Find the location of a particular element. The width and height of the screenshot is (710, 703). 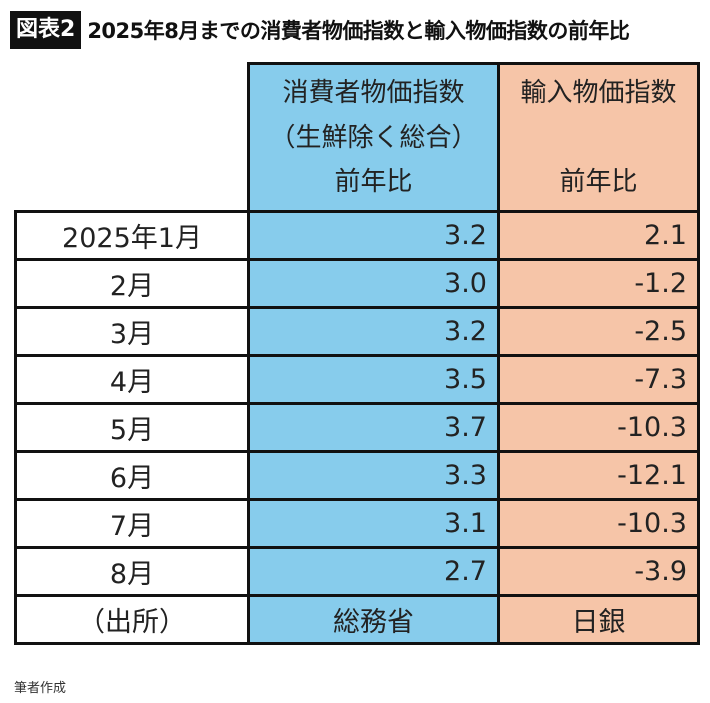

source-import-cell: 日銀 is located at coordinates (598, 619).